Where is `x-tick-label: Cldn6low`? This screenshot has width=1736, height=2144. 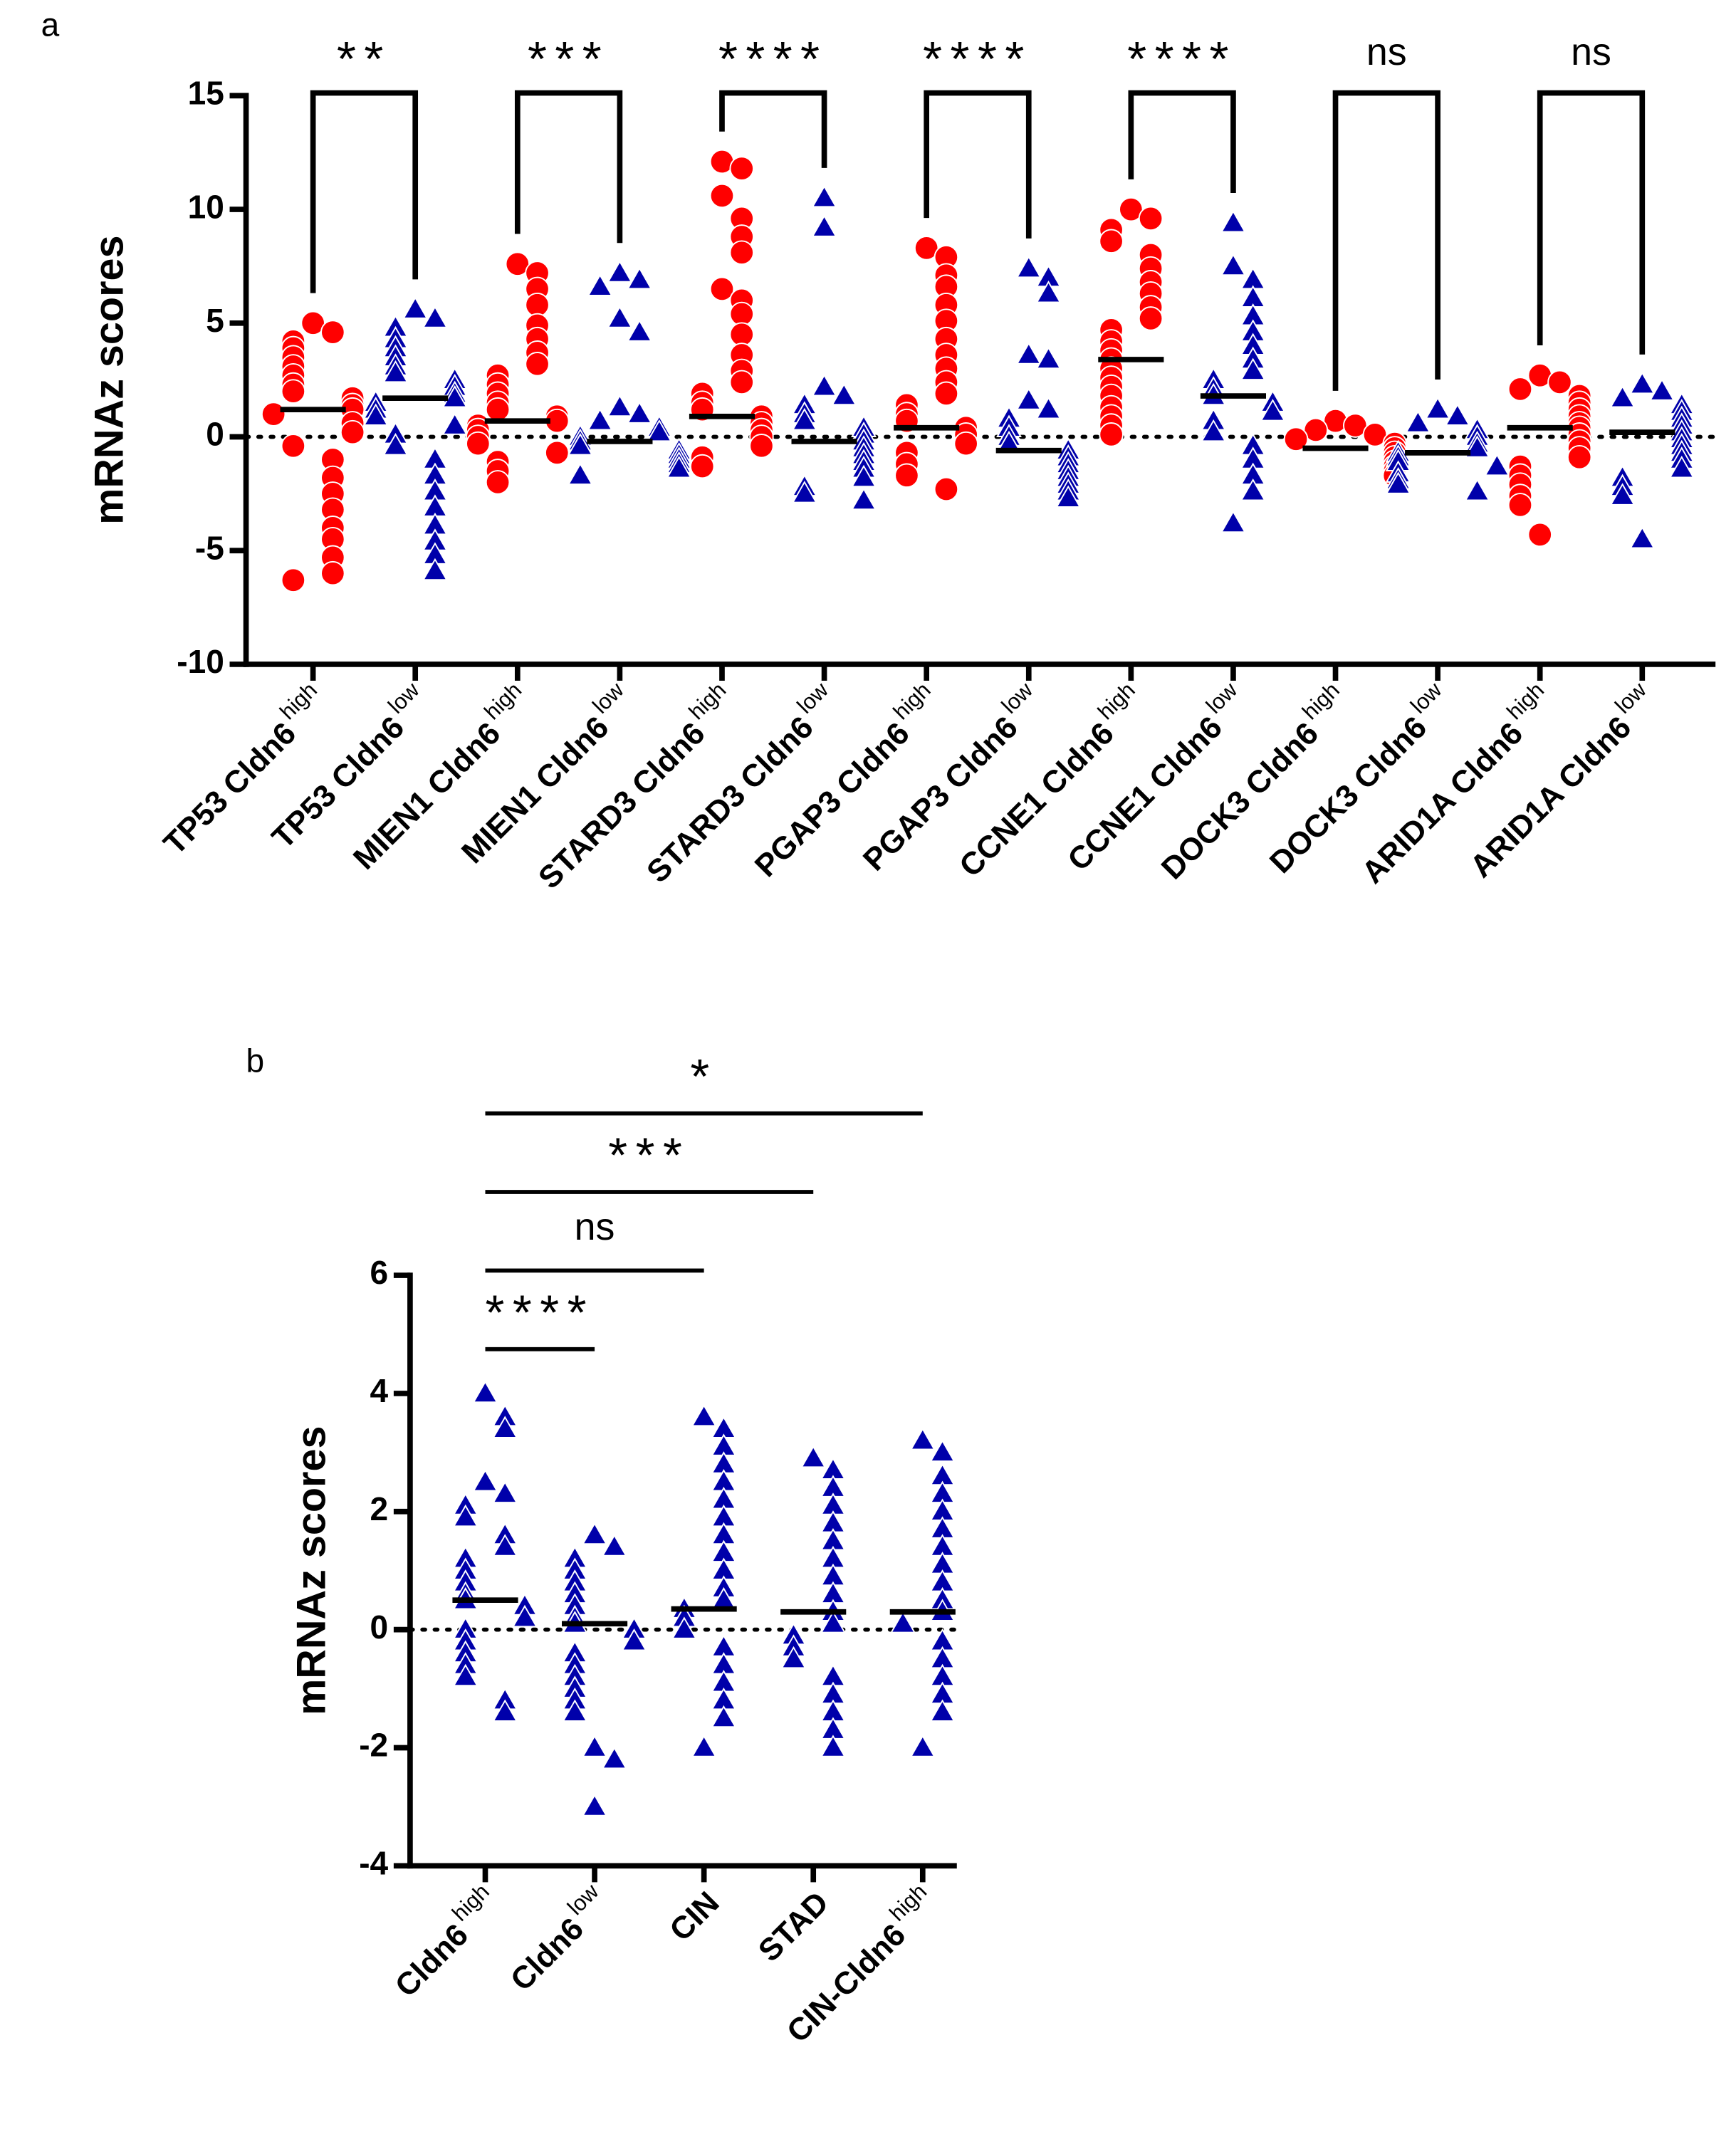 x-tick-label: Cldn6low is located at coordinates (557, 1937).